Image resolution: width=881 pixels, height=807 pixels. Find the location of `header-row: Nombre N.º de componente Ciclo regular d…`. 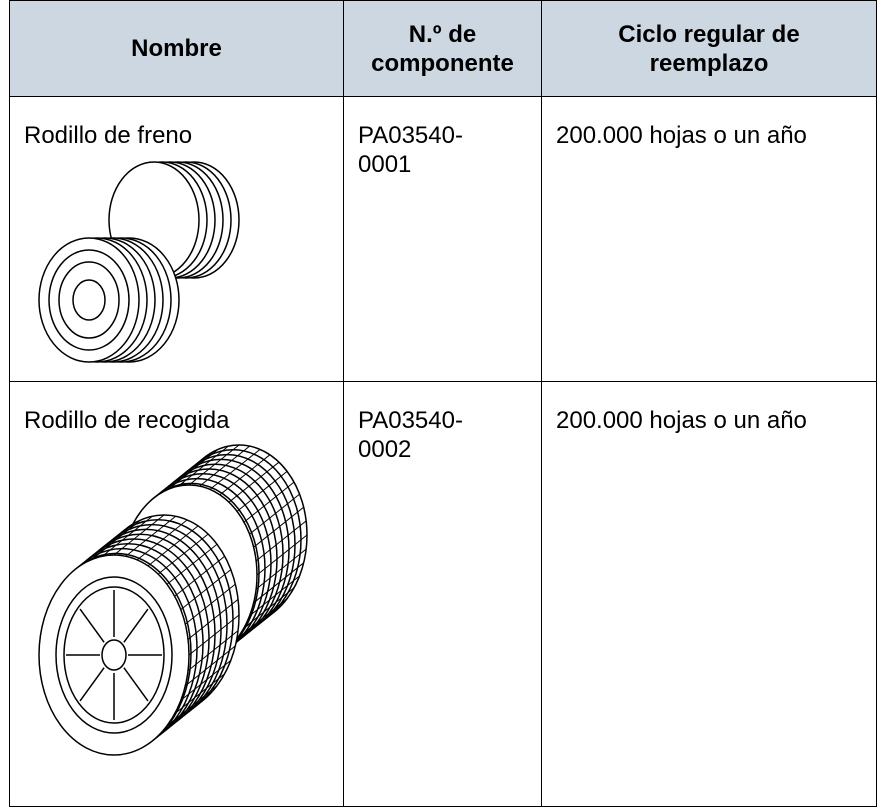

header-row: Nombre N.º de componente Ciclo regular d… is located at coordinates (443, 48).